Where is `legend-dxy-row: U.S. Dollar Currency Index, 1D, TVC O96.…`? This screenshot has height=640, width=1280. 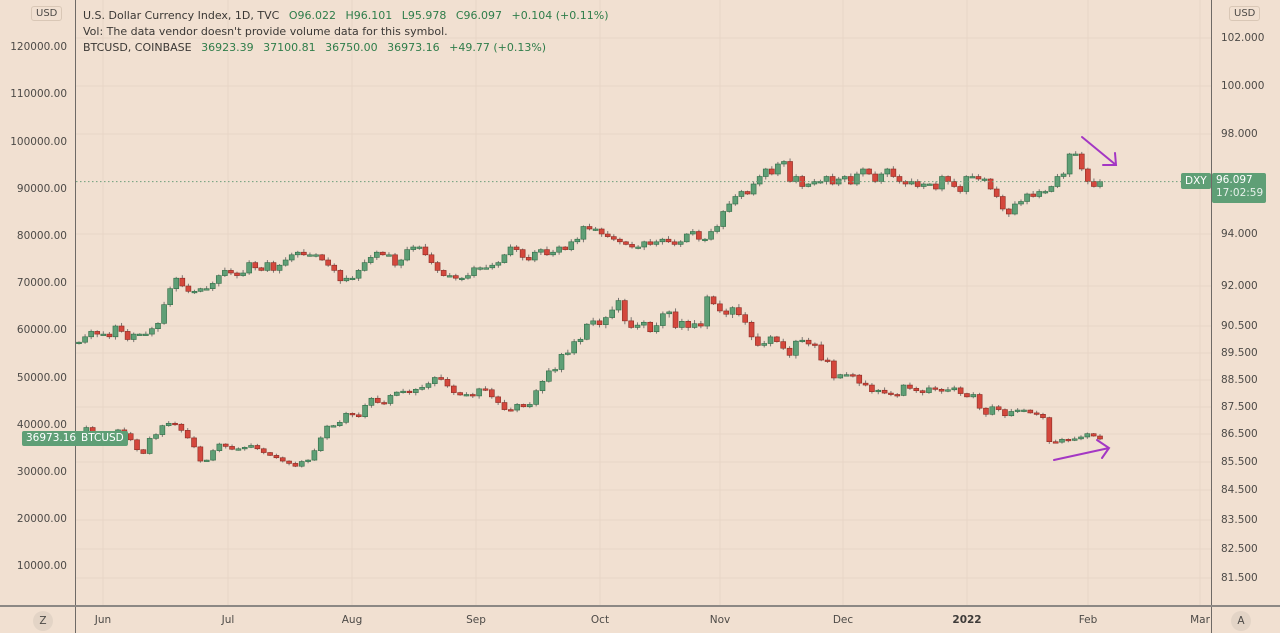
legend-dxy-row: U.S. Dollar Currency Index, 1D, TVC O96.… is located at coordinates (346, 16).